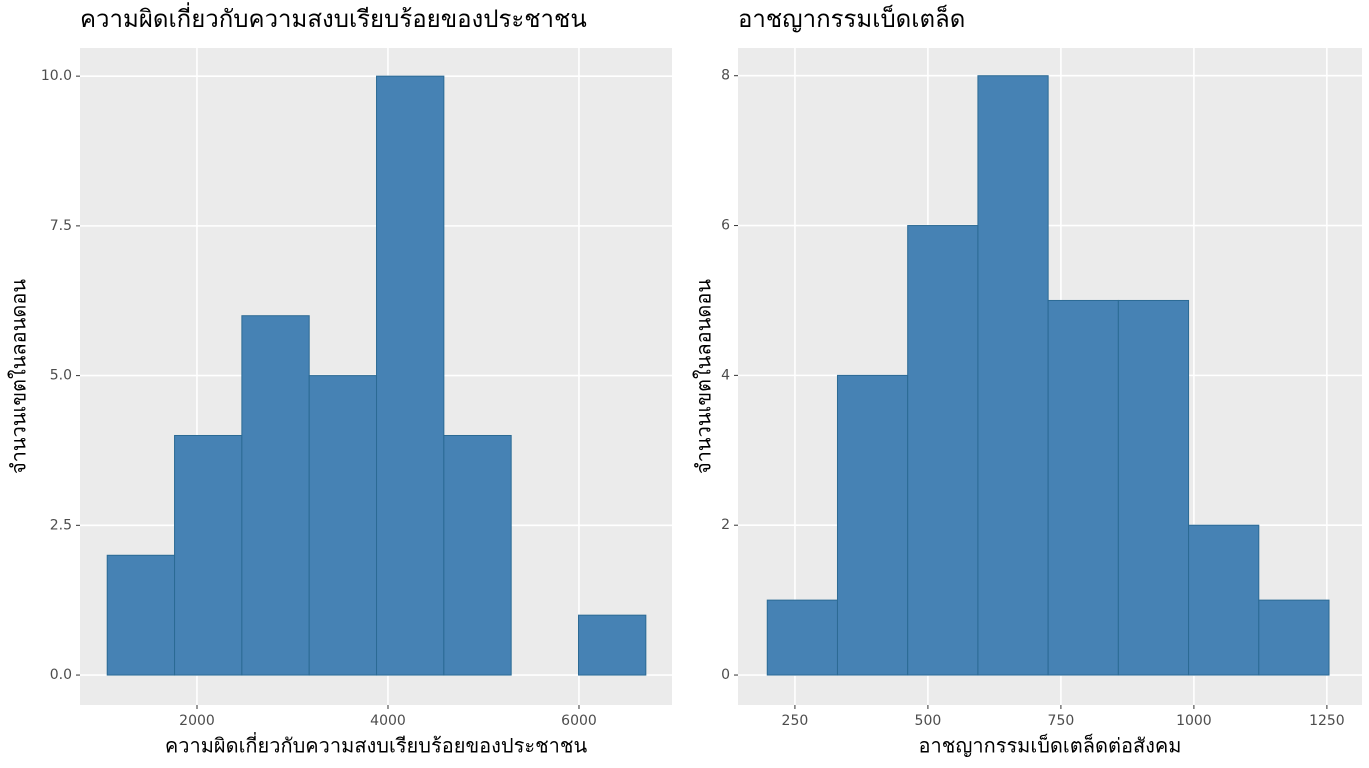  I want to click on x-tick-label: 1250, so click(1327, 721).